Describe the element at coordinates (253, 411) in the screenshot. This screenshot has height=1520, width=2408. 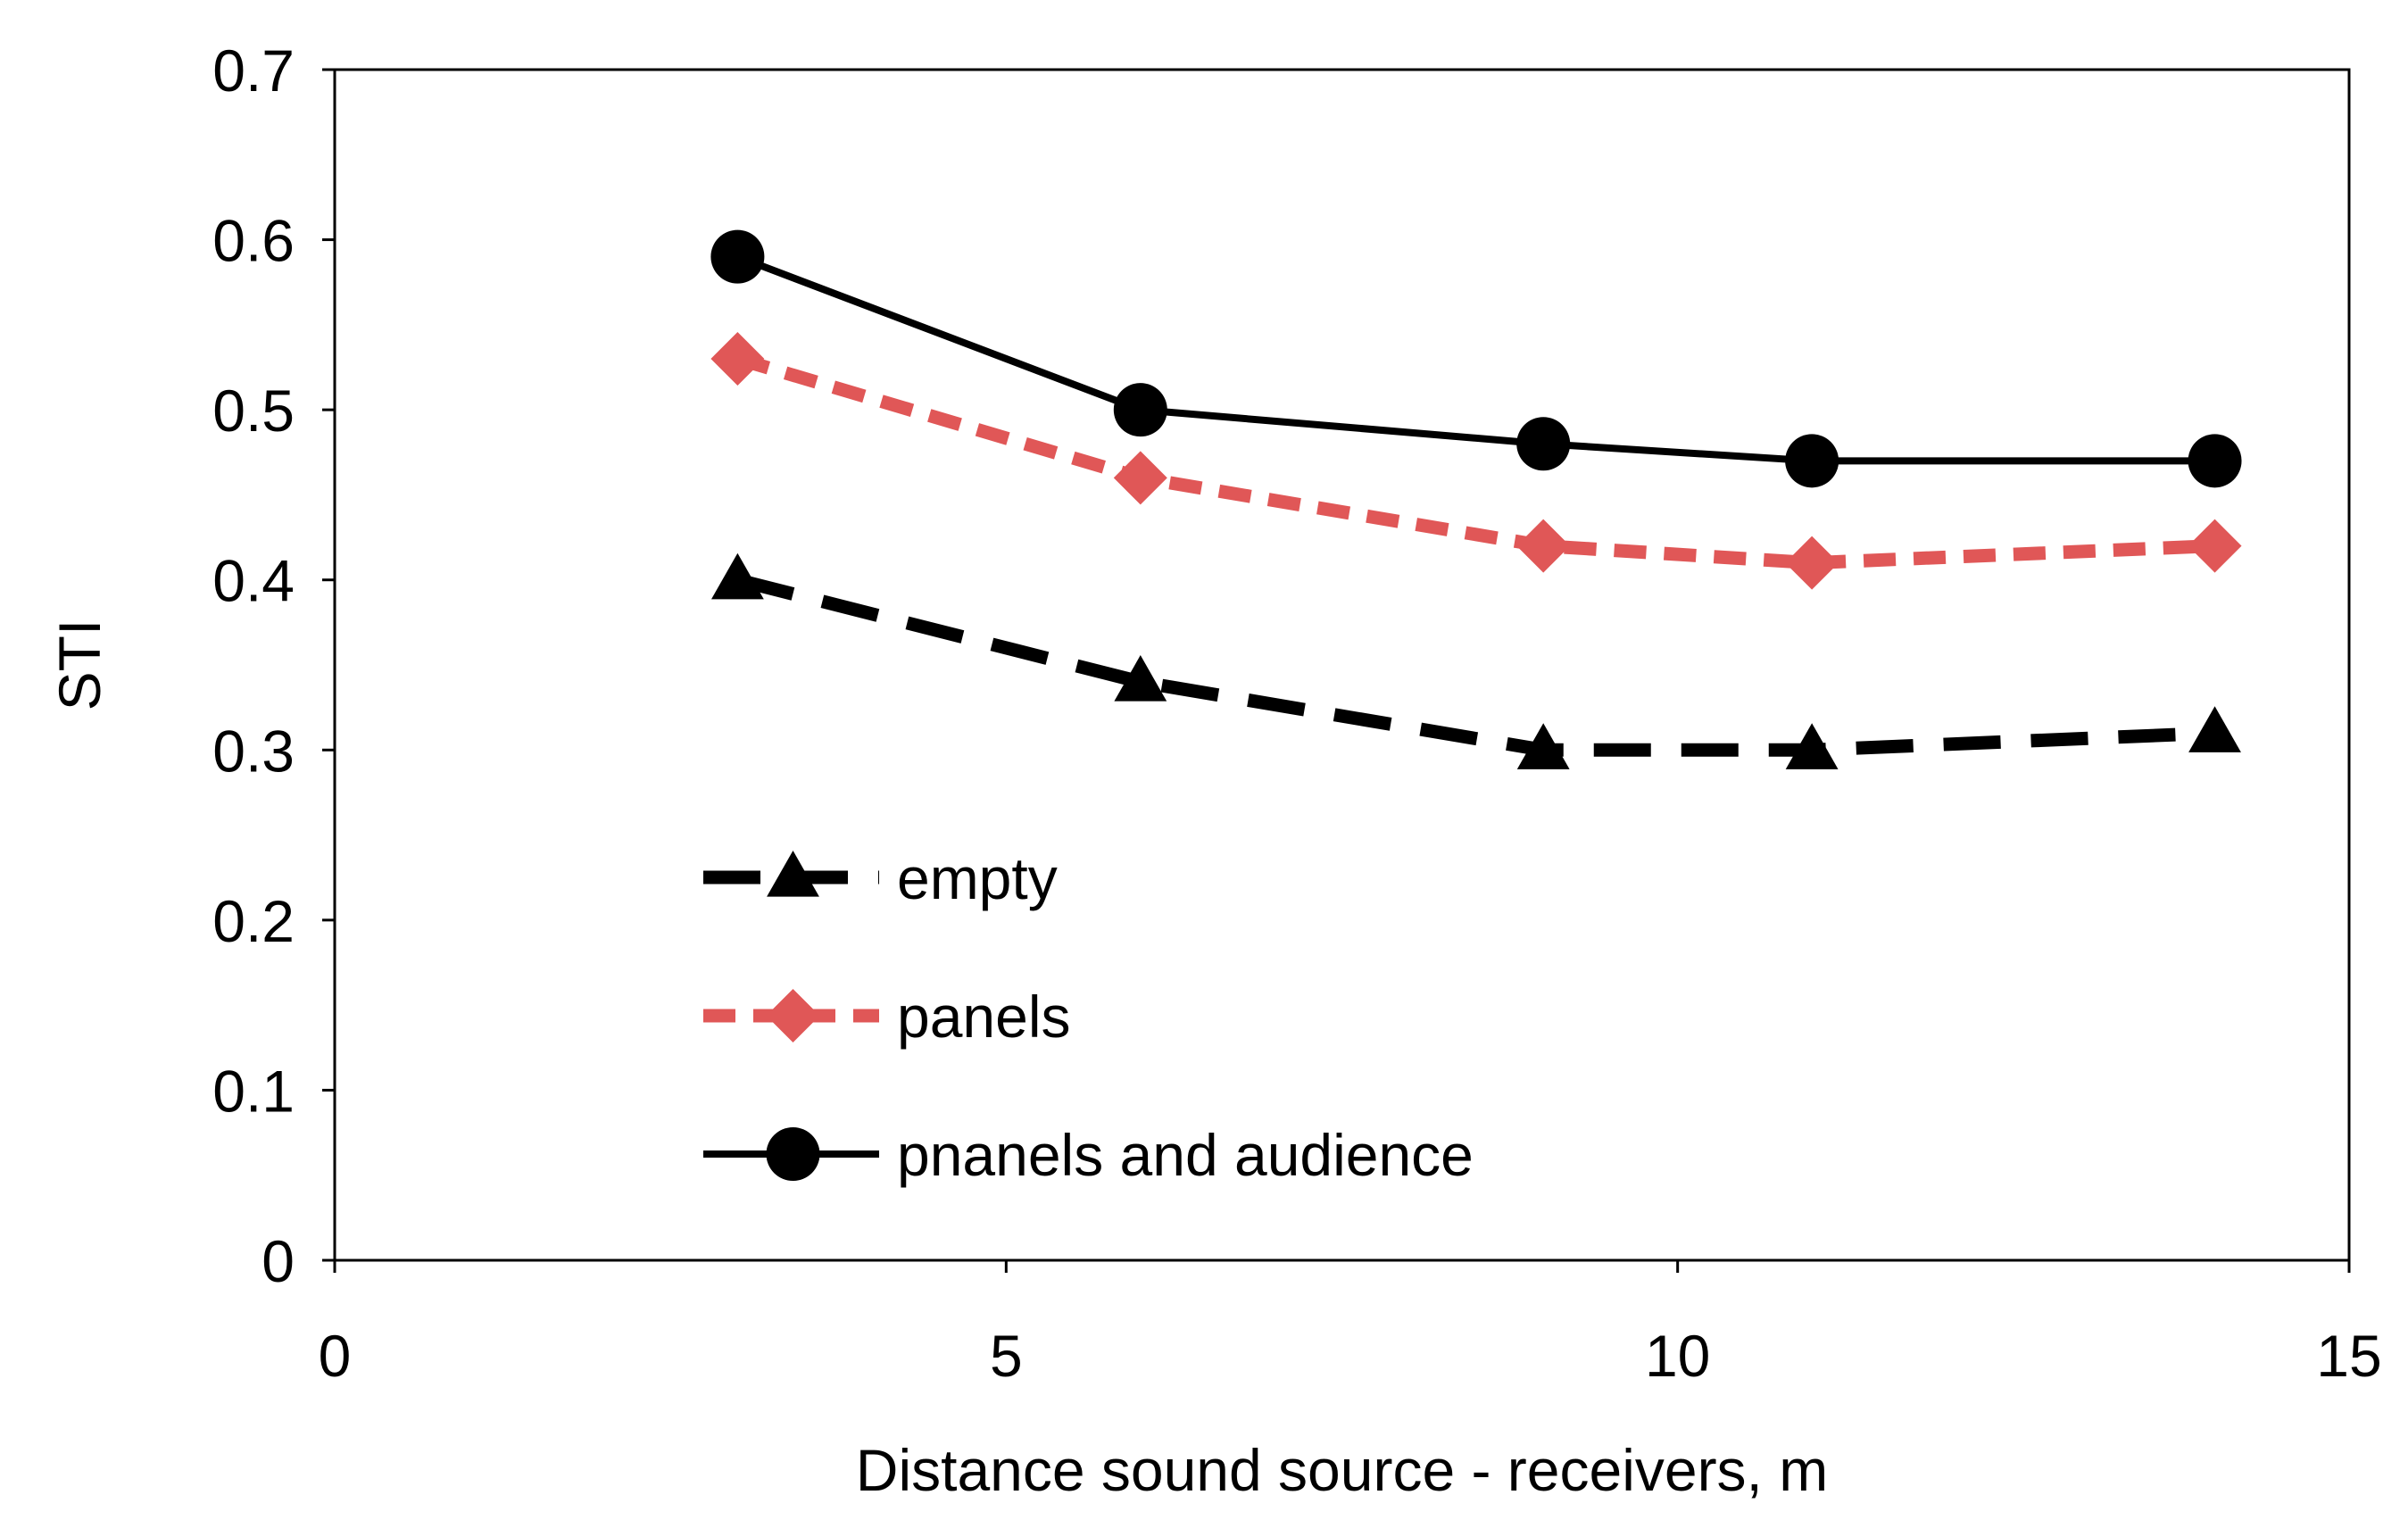
I see `y-tick-label: 0.5` at that location.